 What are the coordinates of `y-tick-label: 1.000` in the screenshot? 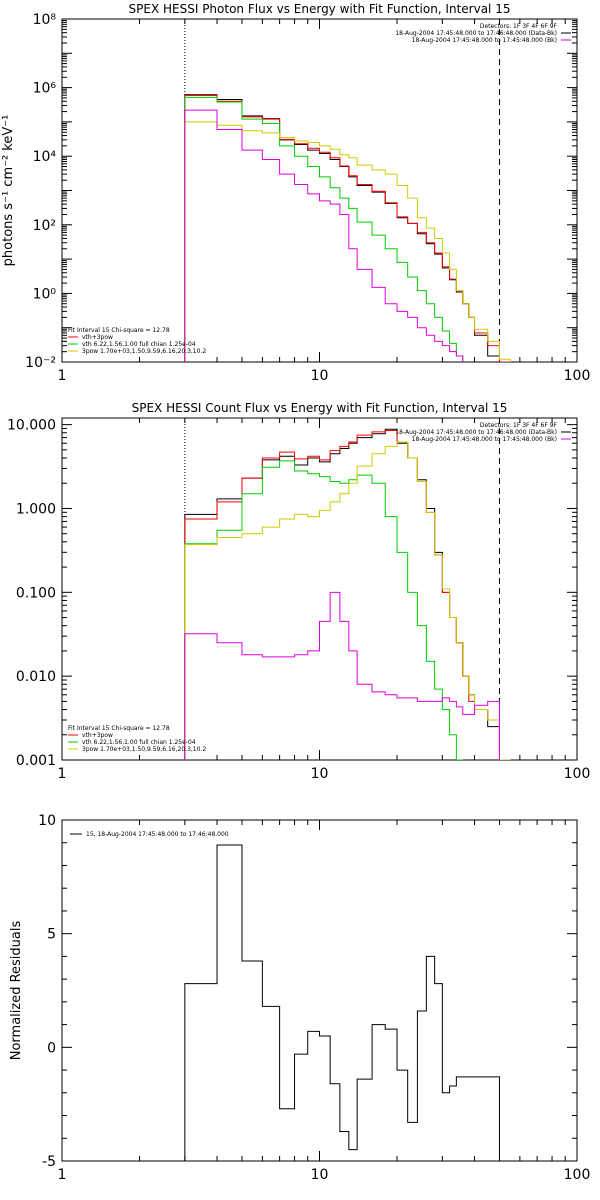 It's located at (36, 509).